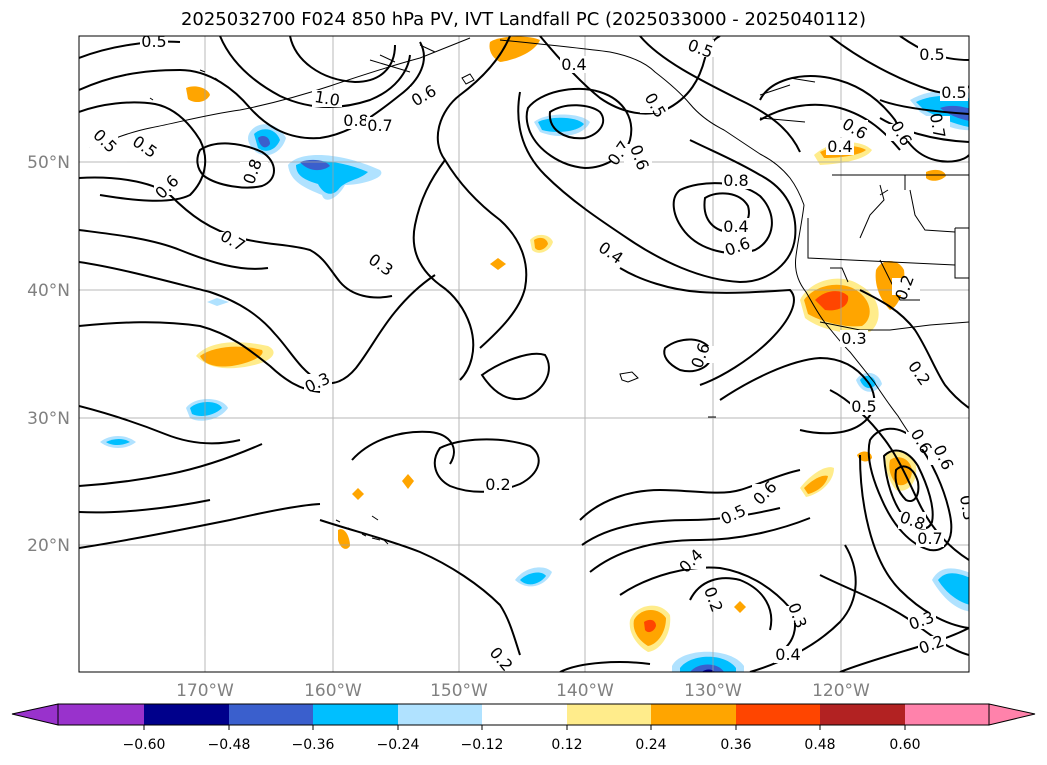 The width and height of the screenshot is (1047, 765). What do you see at coordinates (1012, 714) in the screenshot?
I see `colorbar-extend-right` at bounding box center [1012, 714].